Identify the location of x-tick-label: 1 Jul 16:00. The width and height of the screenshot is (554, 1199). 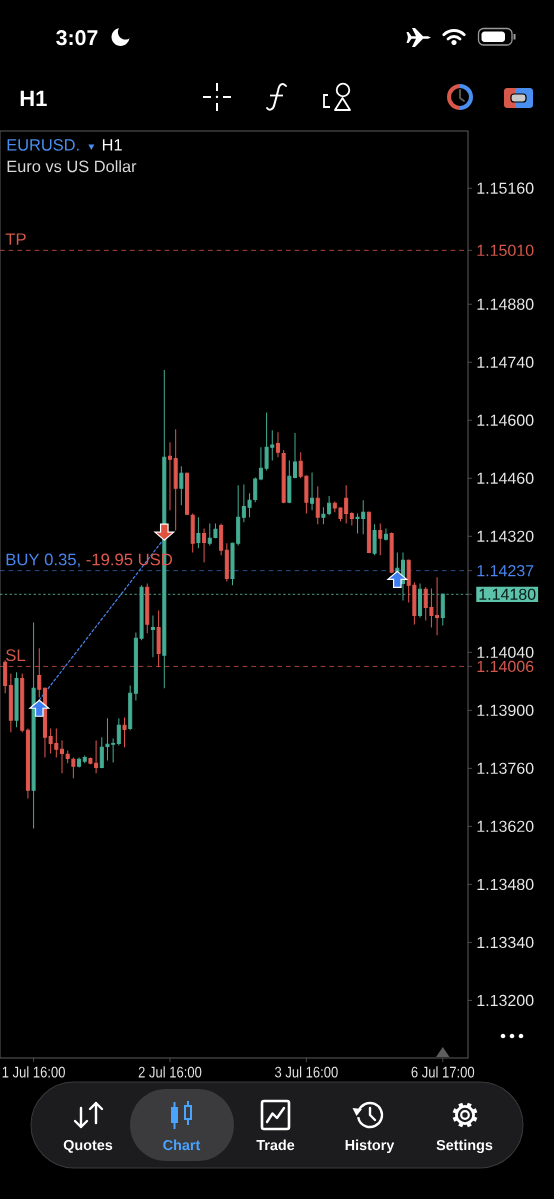
(33, 1072).